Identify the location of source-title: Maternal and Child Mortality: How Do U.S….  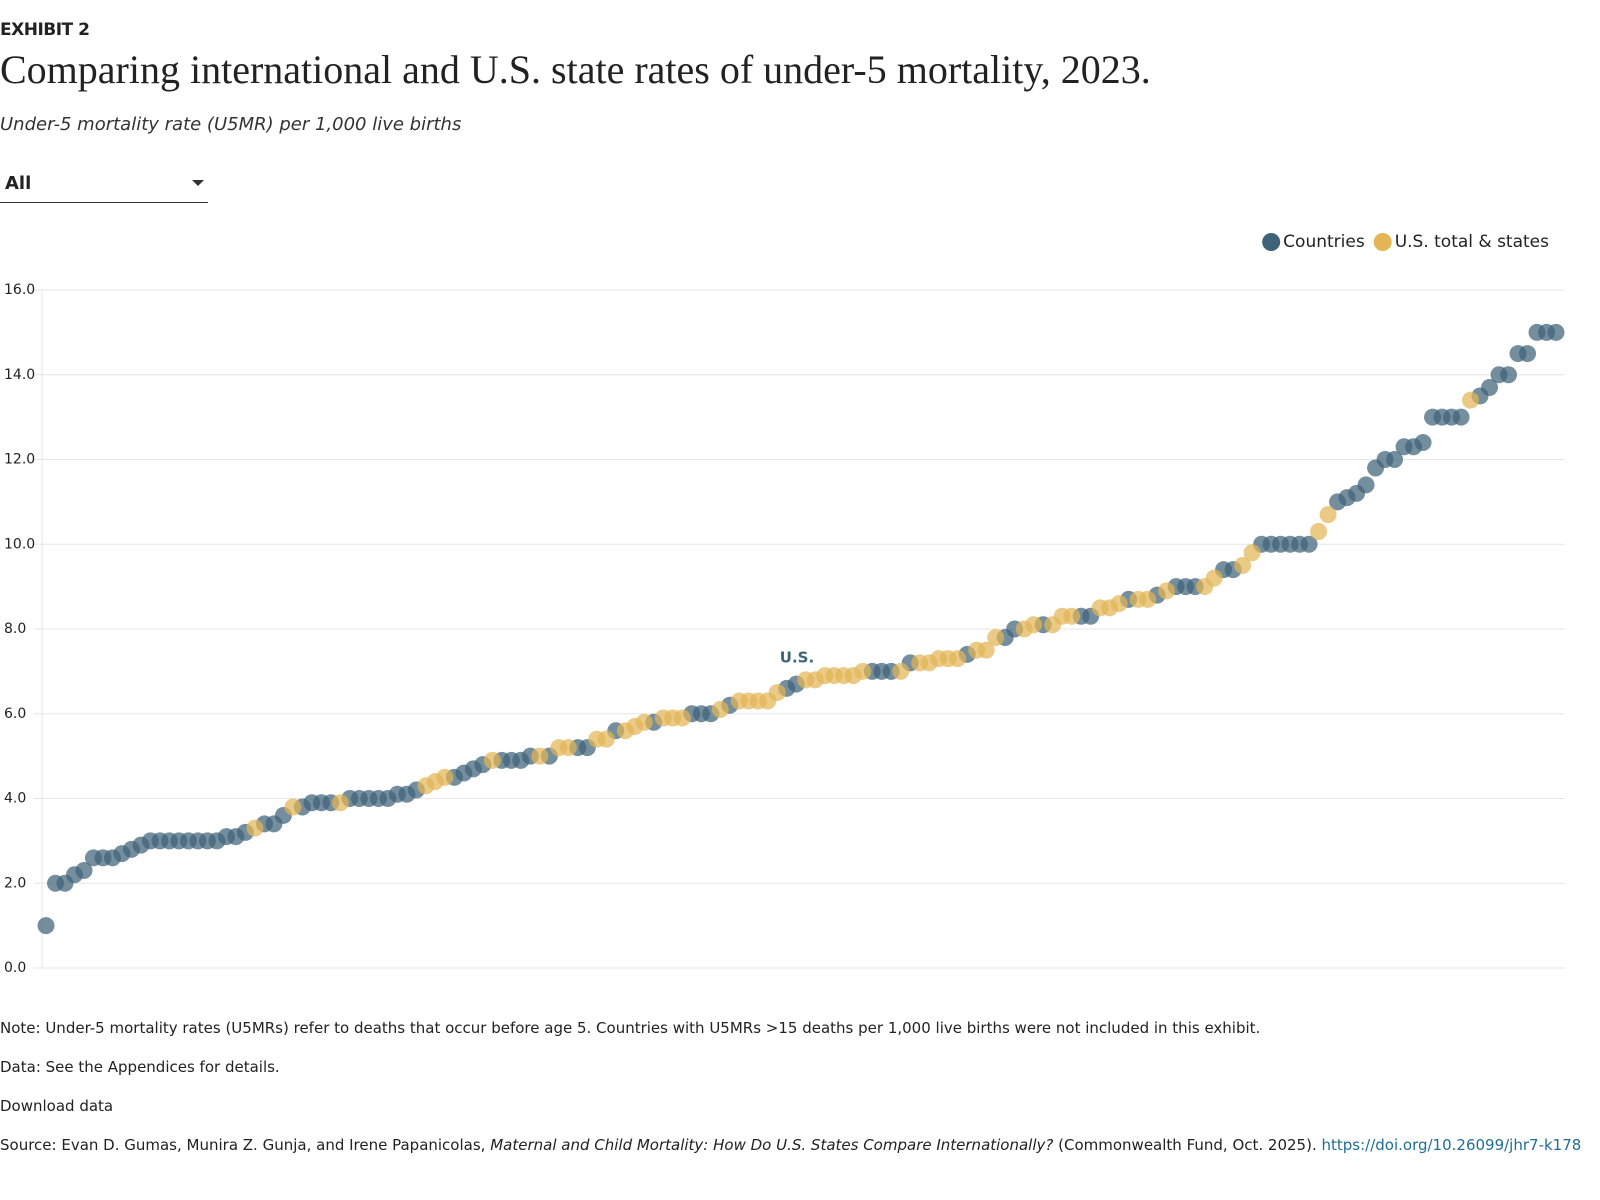
(772, 1145).